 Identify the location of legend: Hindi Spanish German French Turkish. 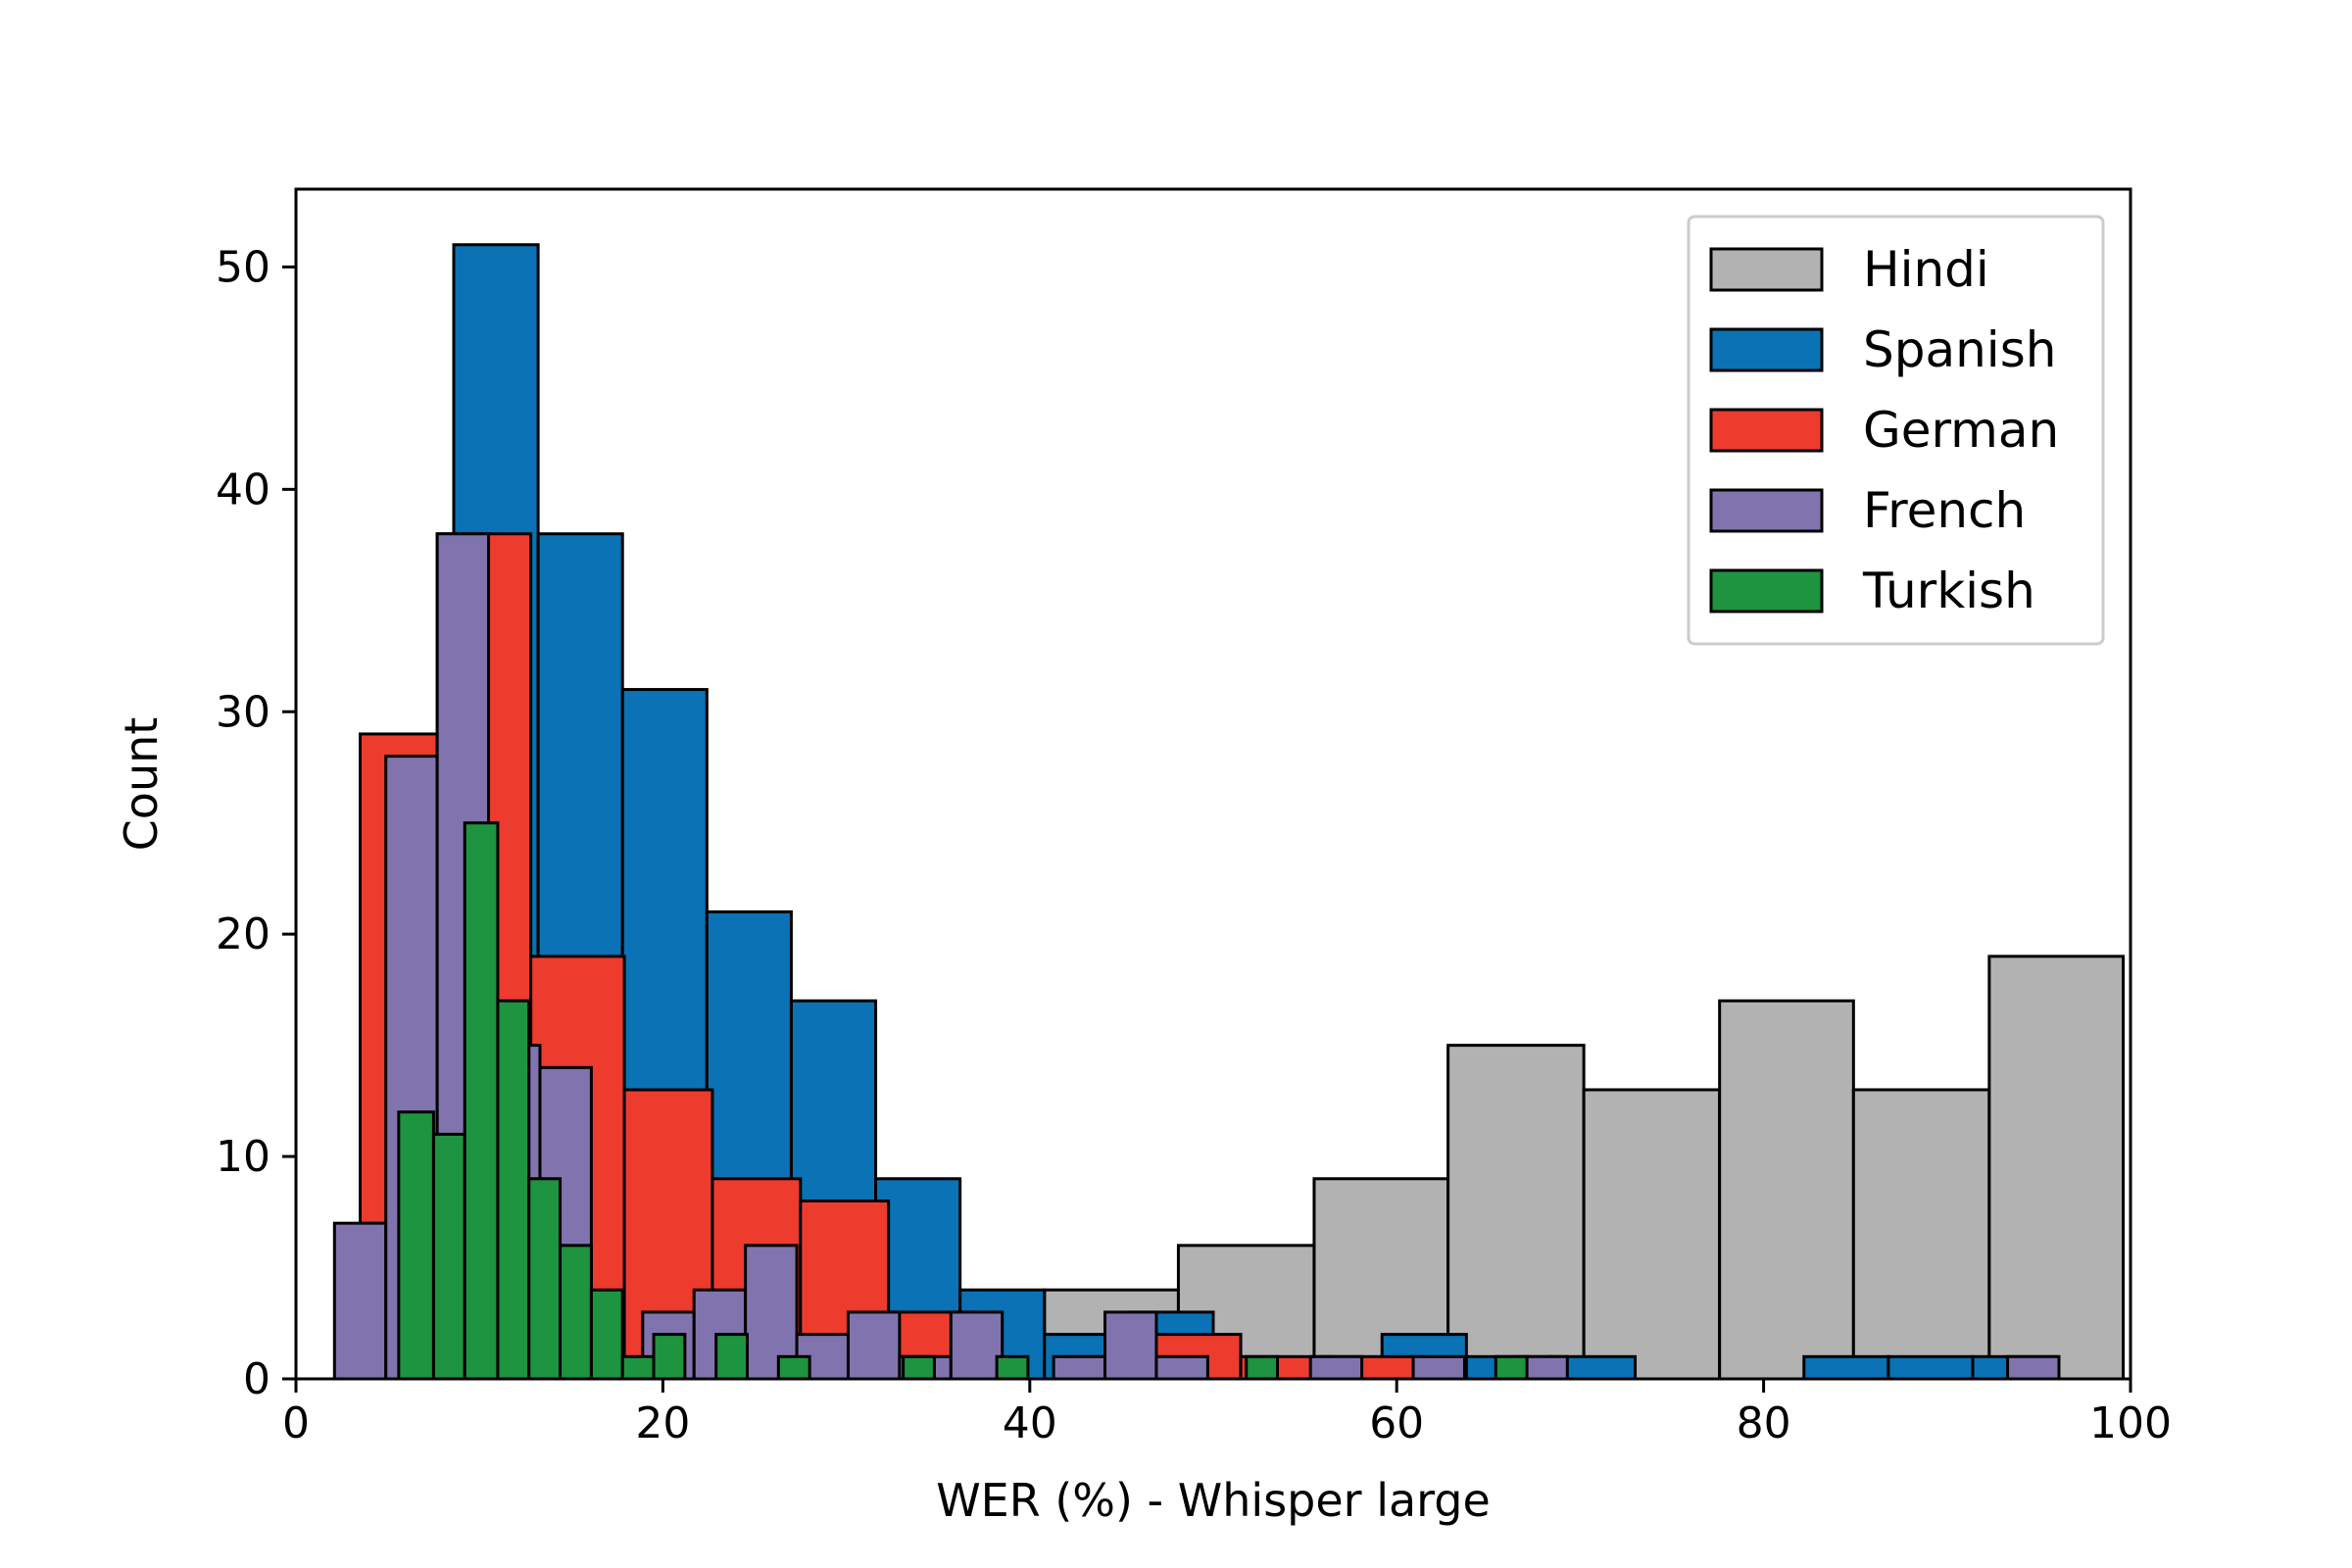
(1896, 430).